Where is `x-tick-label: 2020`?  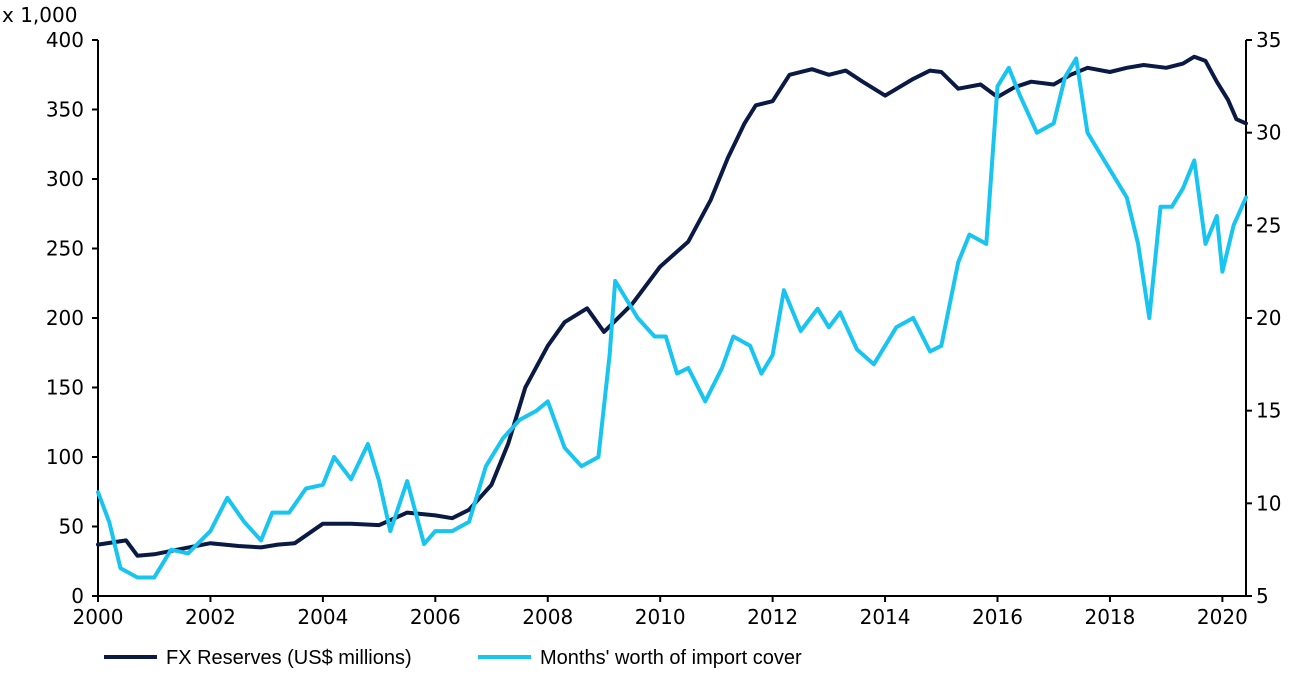 x-tick-label: 2020 is located at coordinates (1222, 617).